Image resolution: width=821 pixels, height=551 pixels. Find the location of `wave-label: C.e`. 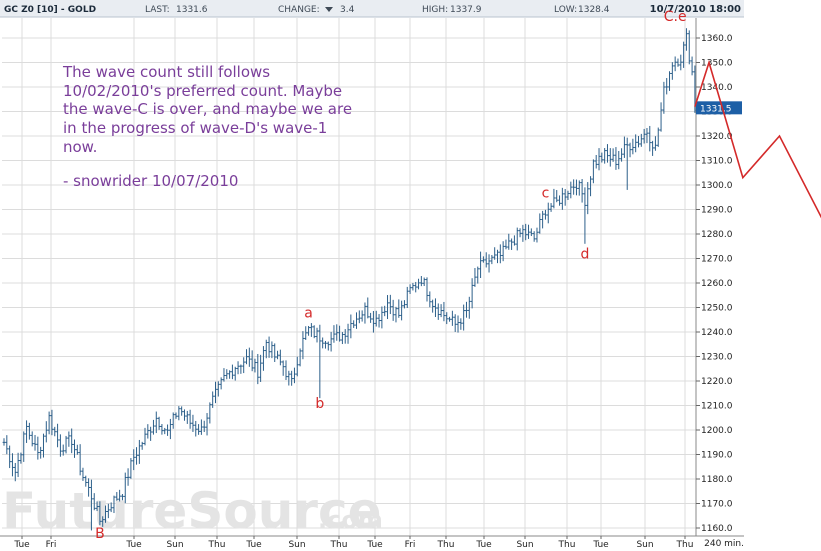

wave-label: C.e is located at coordinates (675, 17).